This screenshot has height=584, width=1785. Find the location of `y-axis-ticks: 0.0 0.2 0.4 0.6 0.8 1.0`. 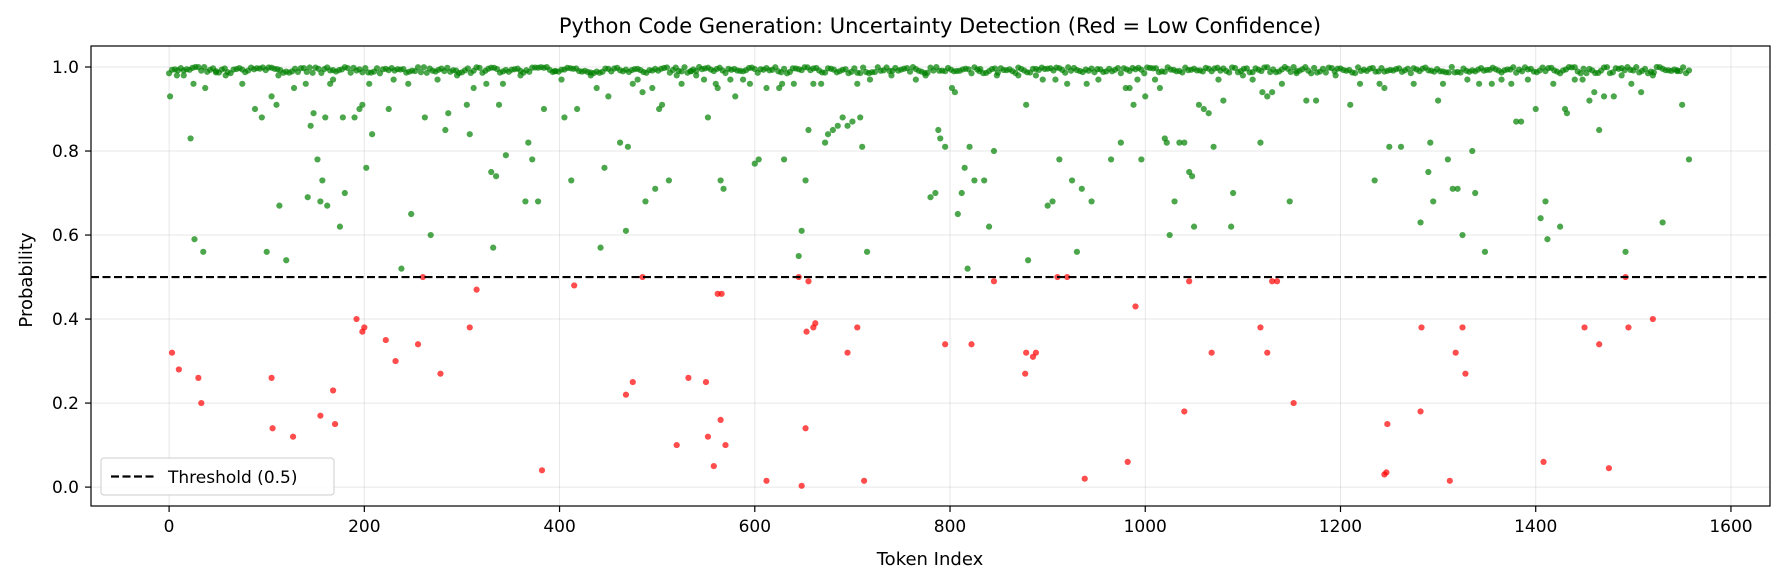

y-axis-ticks: 0.0 0.2 0.4 0.6 0.8 1.0 is located at coordinates (71, 278).